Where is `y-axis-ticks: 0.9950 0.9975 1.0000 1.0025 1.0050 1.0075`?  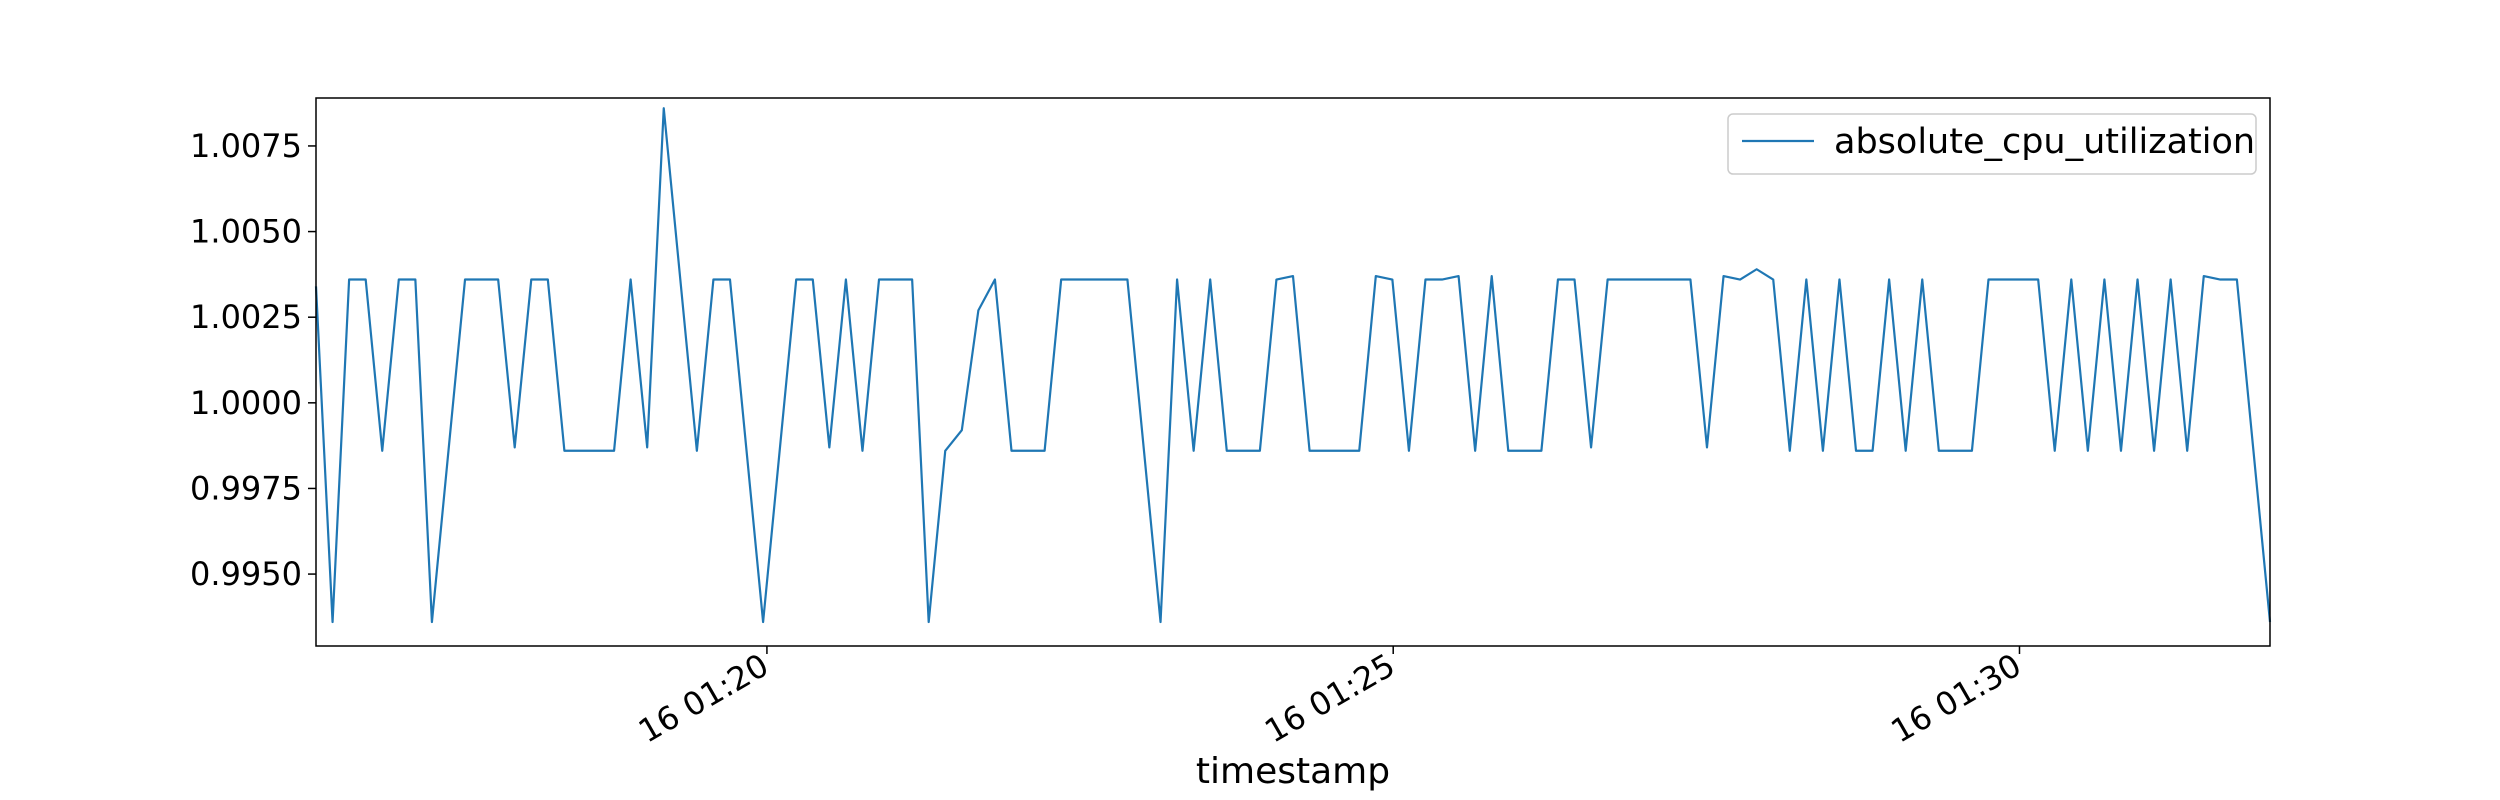 y-axis-ticks: 0.9950 0.9975 1.0000 1.0025 1.0050 1.0075 is located at coordinates (253, 360).